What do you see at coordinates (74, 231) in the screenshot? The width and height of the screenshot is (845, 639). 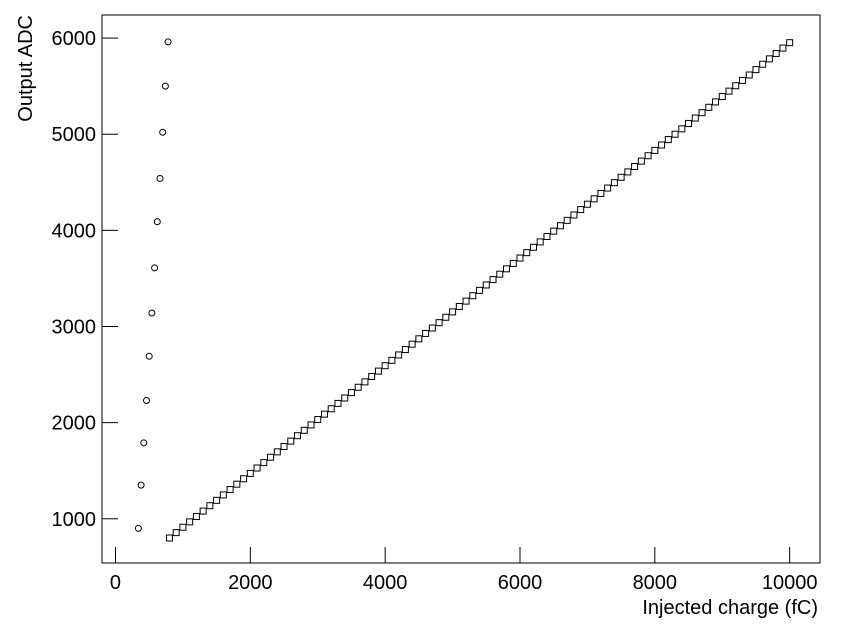 I see `y-tick-label: 4000` at bounding box center [74, 231].